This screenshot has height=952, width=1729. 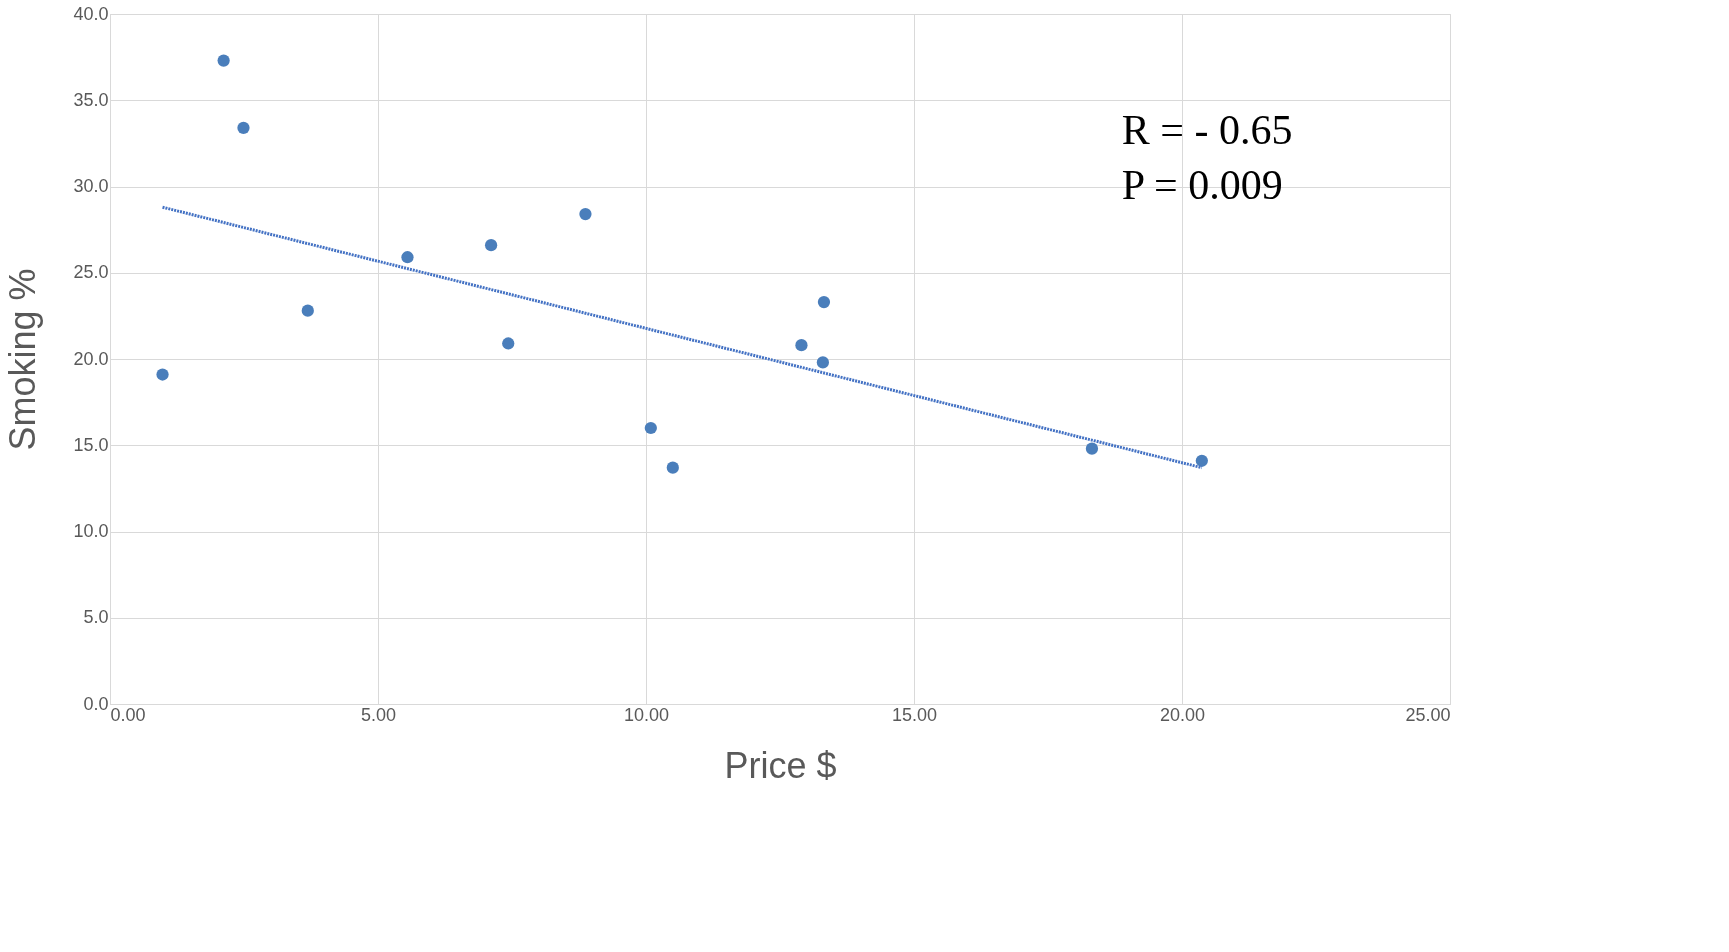 I want to click on y-axis-title: Smoking %, so click(x=23, y=359).